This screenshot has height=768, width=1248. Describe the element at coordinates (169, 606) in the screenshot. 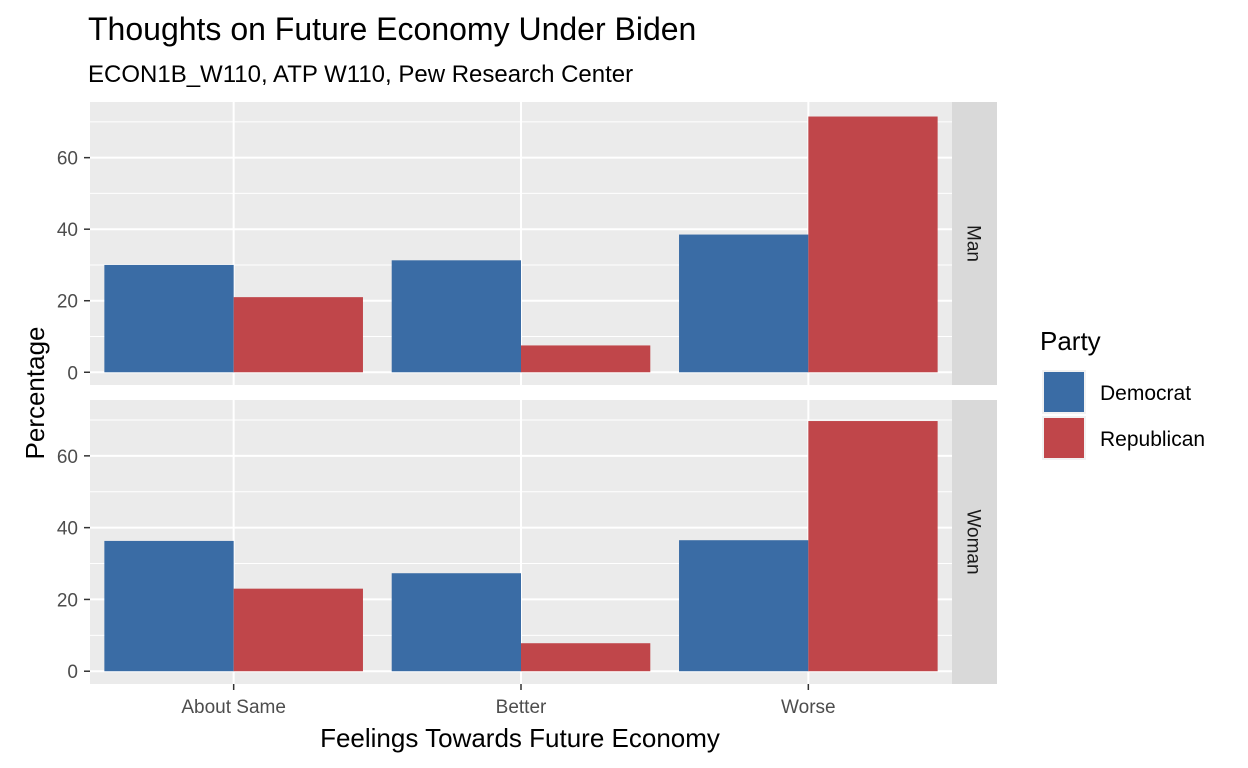

I see `bar-woman-democrat-about-same` at that location.